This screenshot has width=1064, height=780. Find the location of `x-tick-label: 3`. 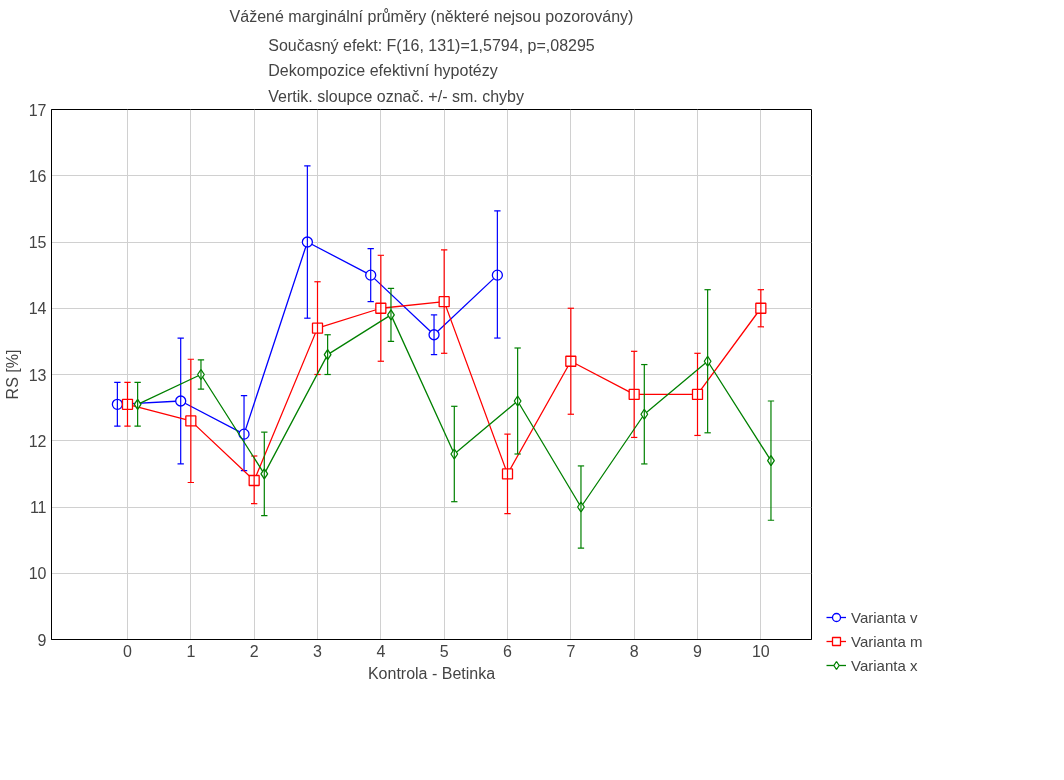

x-tick-label: 3 is located at coordinates (318, 651).